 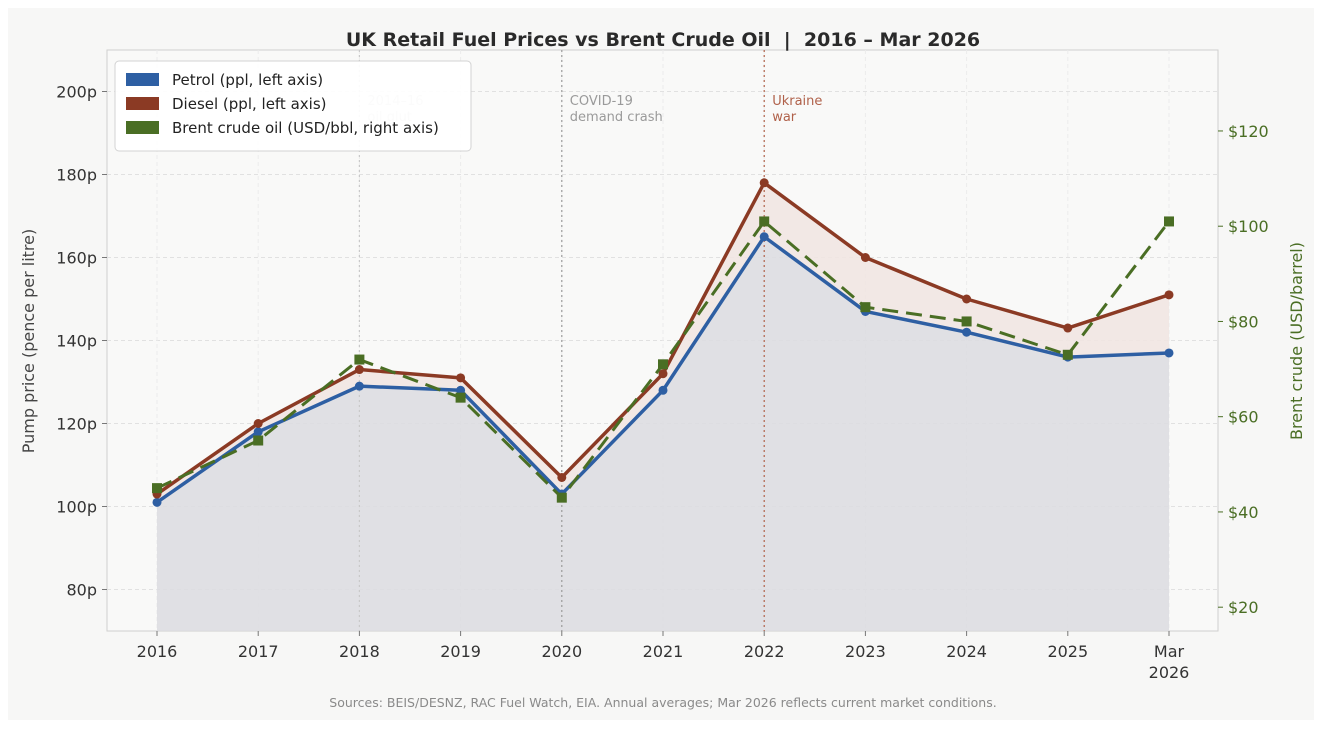 What do you see at coordinates (76, 175) in the screenshot?
I see `y-tick-label: 180p` at bounding box center [76, 175].